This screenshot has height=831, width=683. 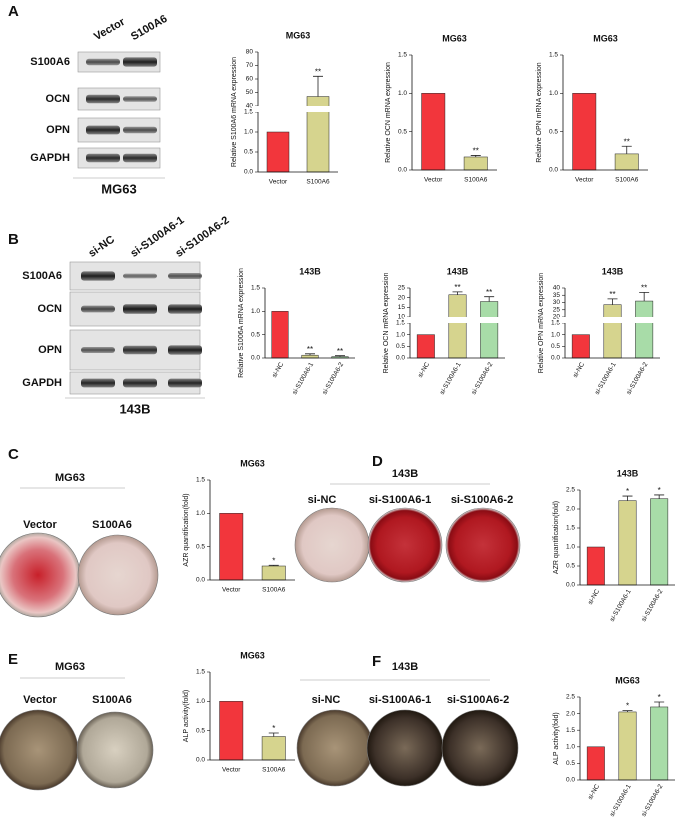 I want to click on y-axis-label: Relative S100A6 mRNA expression, so click(x=234, y=112).